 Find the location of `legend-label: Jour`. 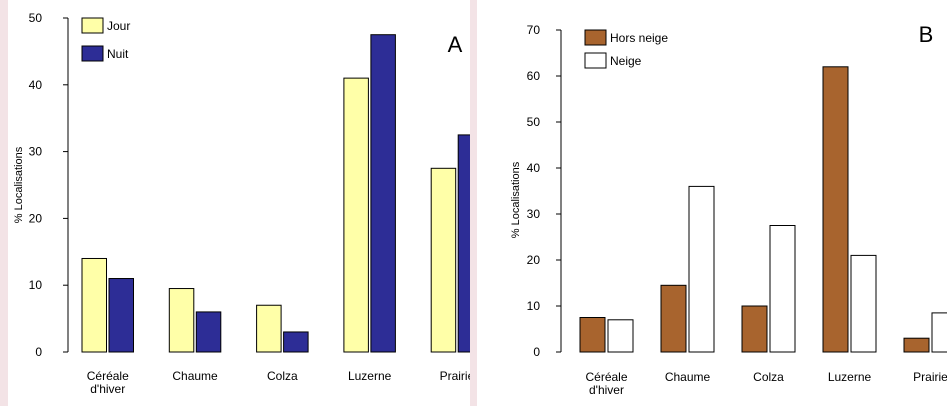

legend-label: Jour is located at coordinates (118, 26).